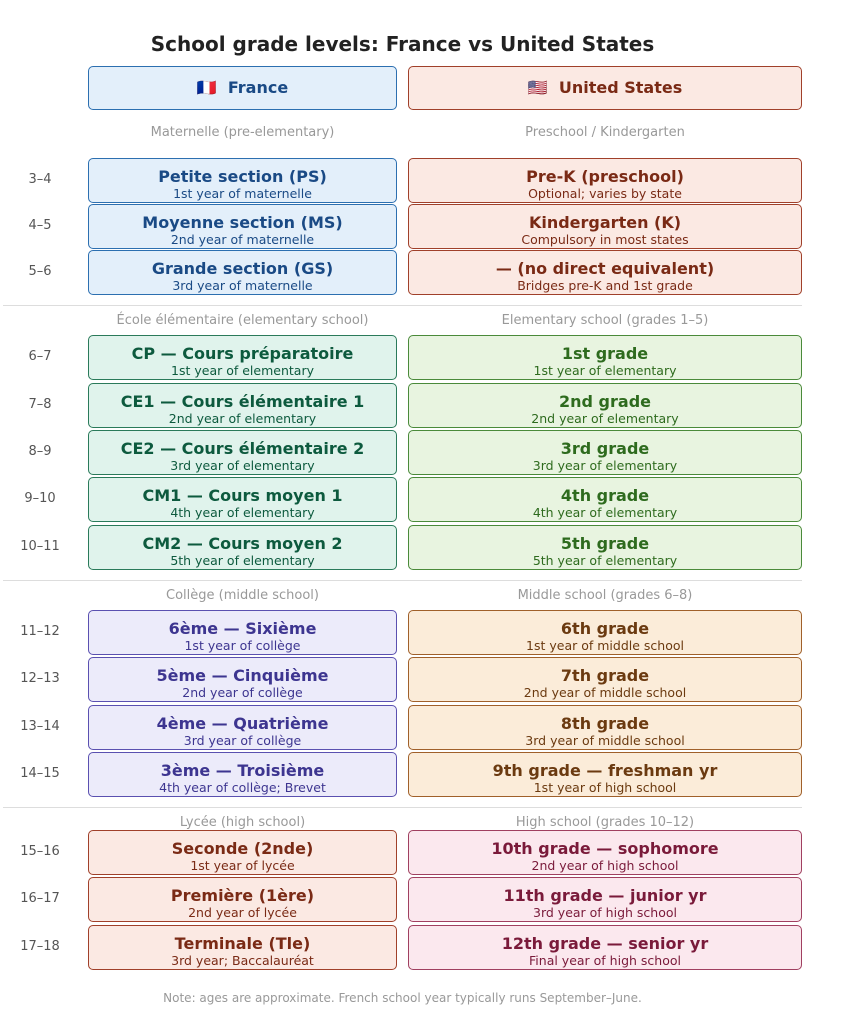 The height and width of the screenshot is (1024, 847). What do you see at coordinates (40, 631) in the screenshot?
I see `age-label: 11–12` at bounding box center [40, 631].